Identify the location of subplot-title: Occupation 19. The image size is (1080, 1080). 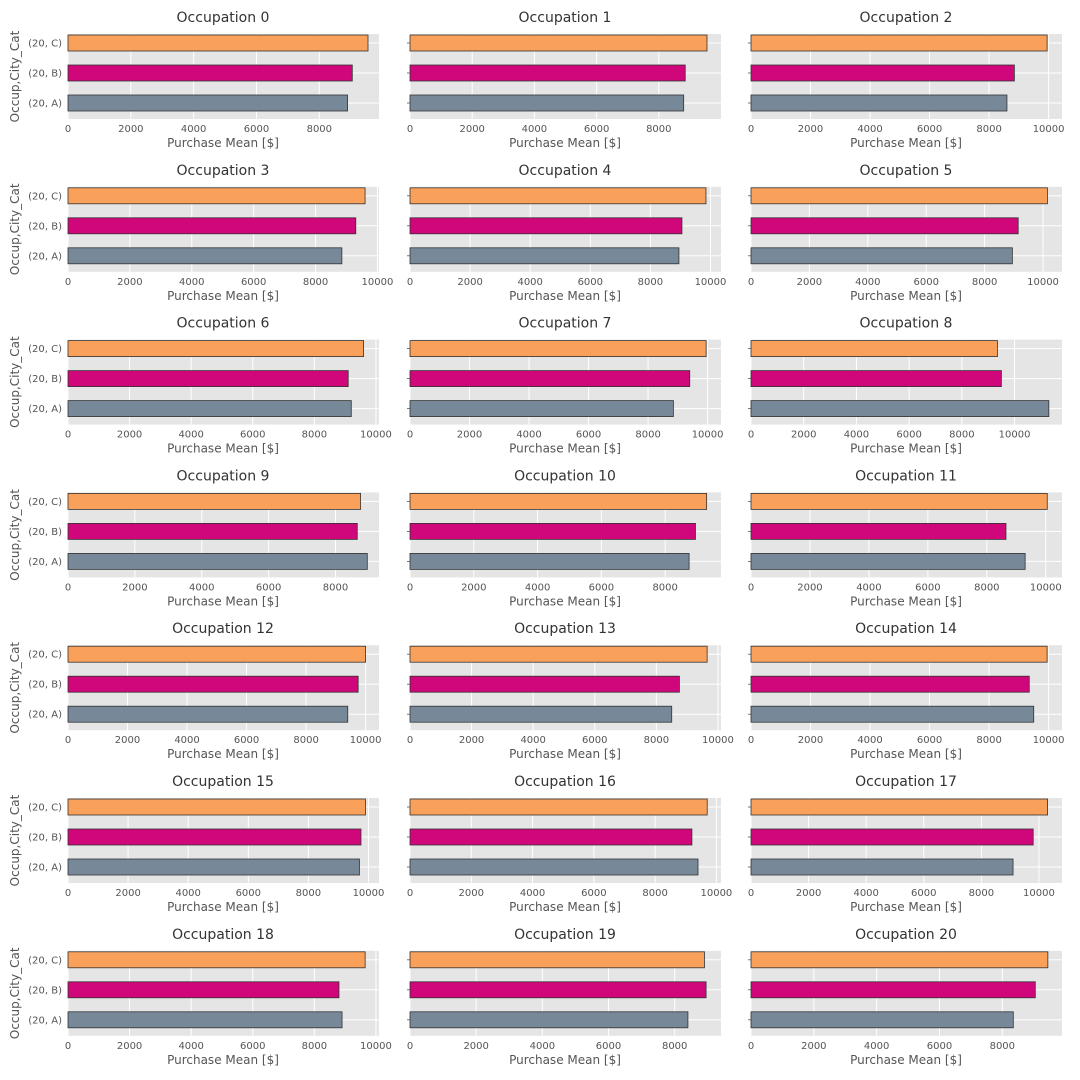
(565, 935).